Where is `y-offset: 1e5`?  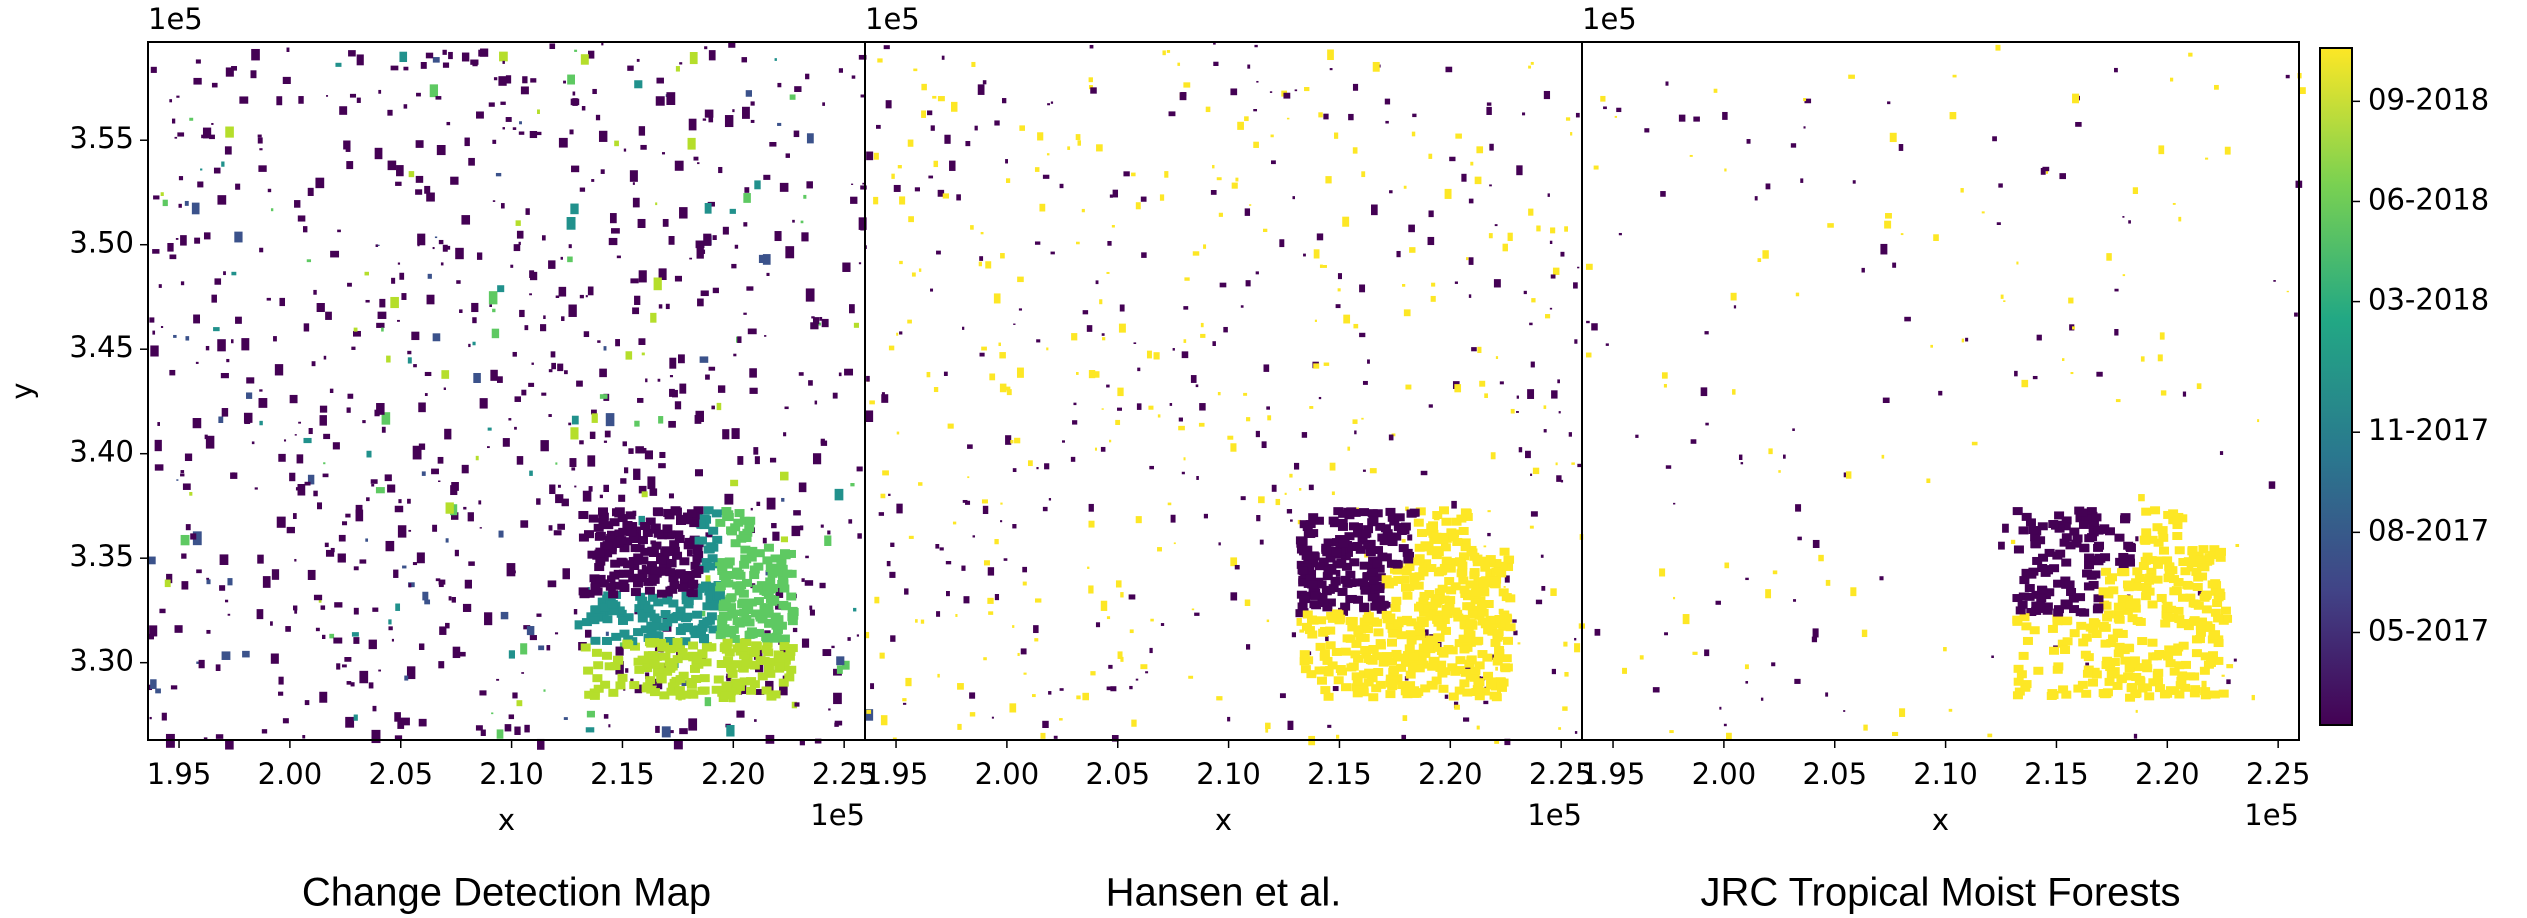 y-offset: 1e5 is located at coordinates (1609, 19).